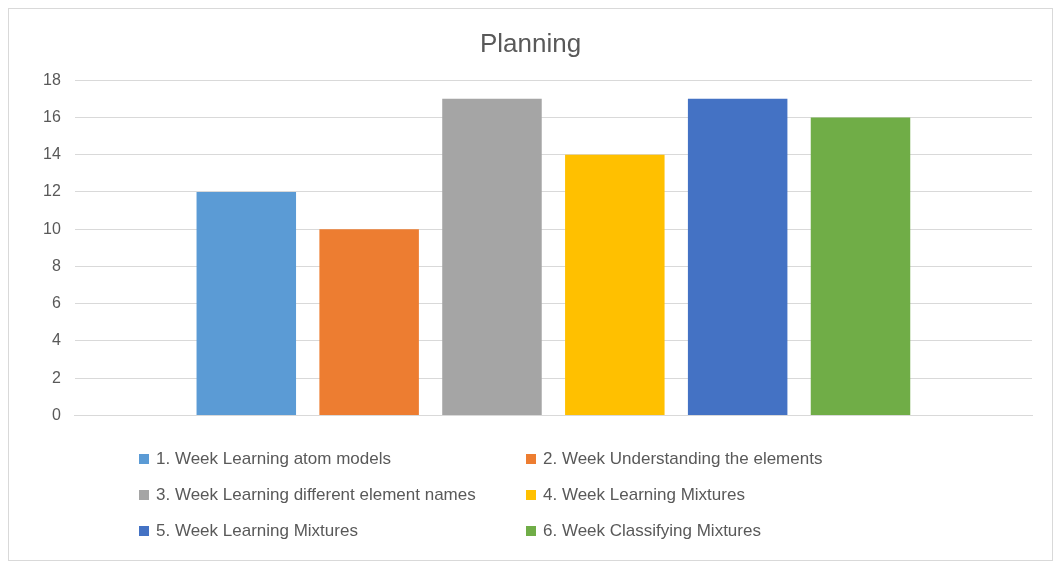 This screenshot has width=1061, height=571. What do you see at coordinates (316, 495) in the screenshot?
I see `legend-label: 3. Week Learning different element names` at bounding box center [316, 495].